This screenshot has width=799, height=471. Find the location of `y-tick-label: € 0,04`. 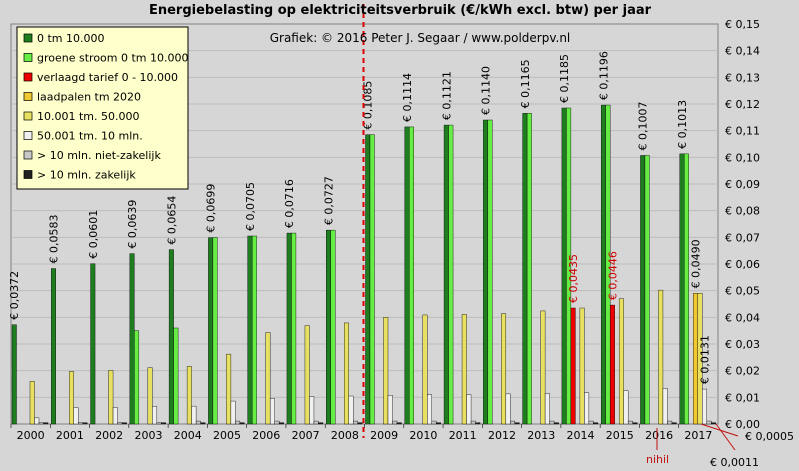

y-tick-label: € 0,04 is located at coordinates (742, 317).